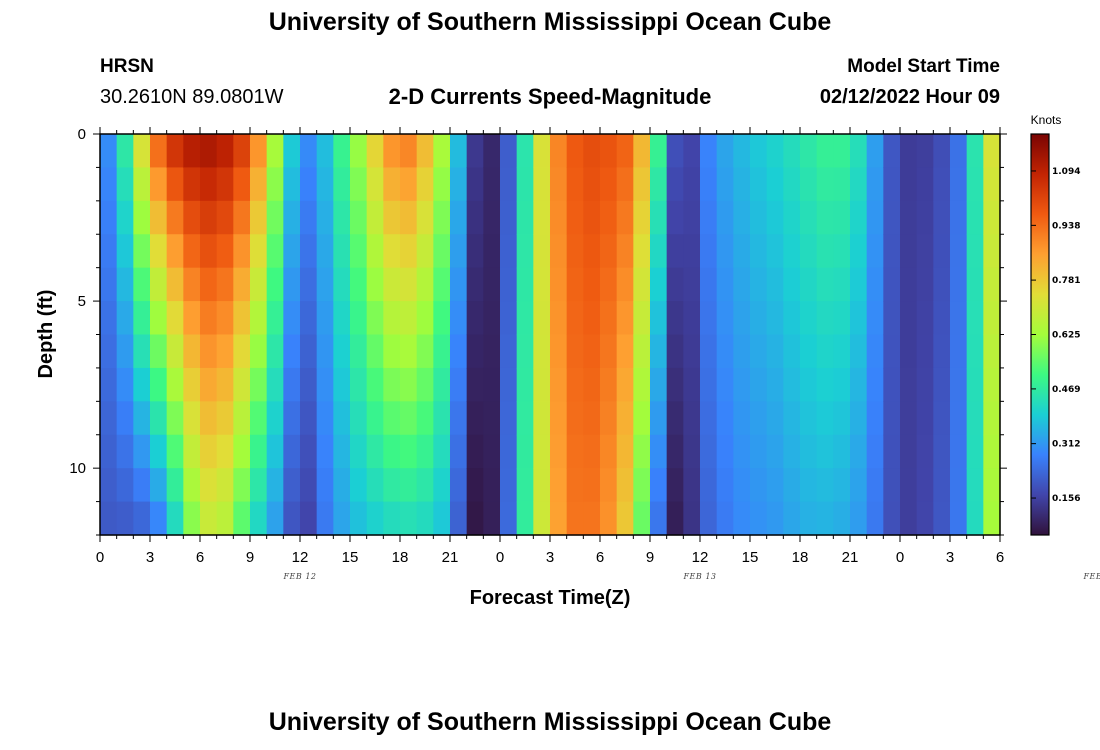 The height and width of the screenshot is (750, 1100). Describe the element at coordinates (350, 557) in the screenshot. I see `x-tick-label: 15` at that location.